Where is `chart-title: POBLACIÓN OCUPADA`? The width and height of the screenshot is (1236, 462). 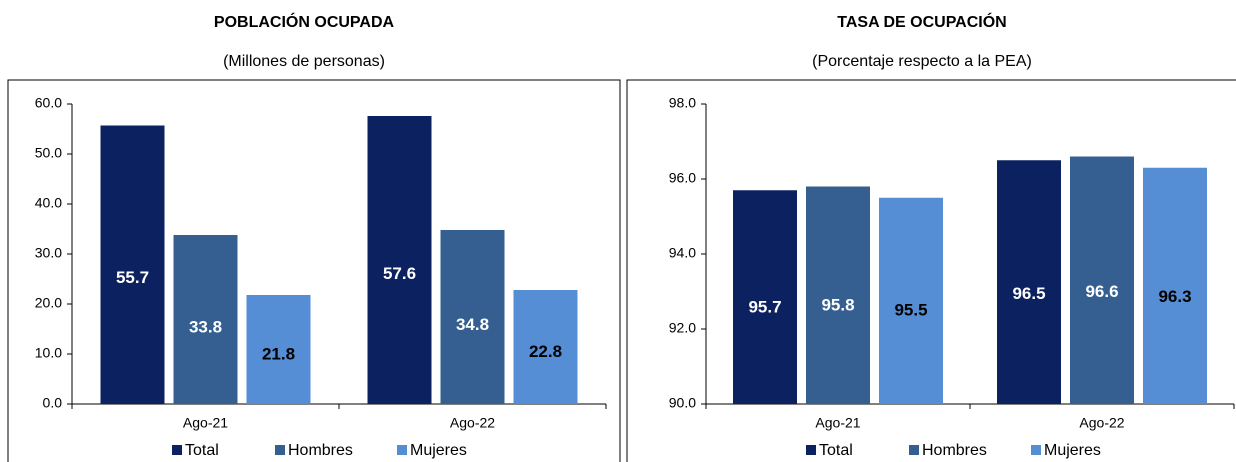 chart-title: POBLACIÓN OCUPADA is located at coordinates (304, 21).